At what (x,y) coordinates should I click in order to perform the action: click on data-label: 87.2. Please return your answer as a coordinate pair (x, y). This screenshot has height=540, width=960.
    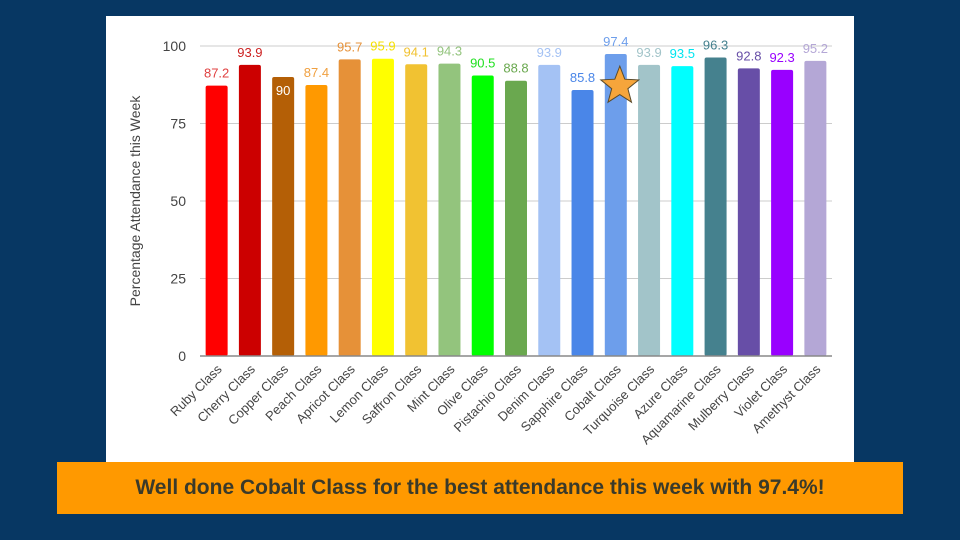
    Looking at the image, I should click on (216, 73).